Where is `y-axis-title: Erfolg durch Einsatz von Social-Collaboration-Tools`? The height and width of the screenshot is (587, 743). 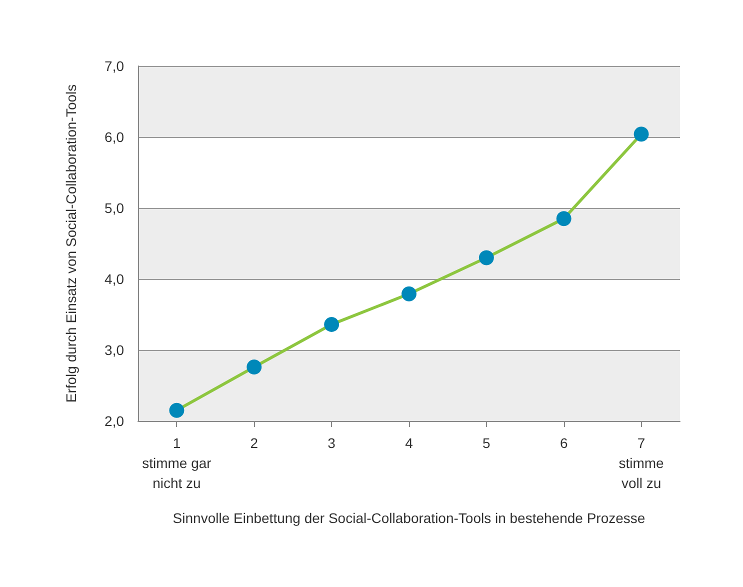
y-axis-title: Erfolg durch Einsatz von Social-Collaboration-Tools is located at coordinates (71, 243).